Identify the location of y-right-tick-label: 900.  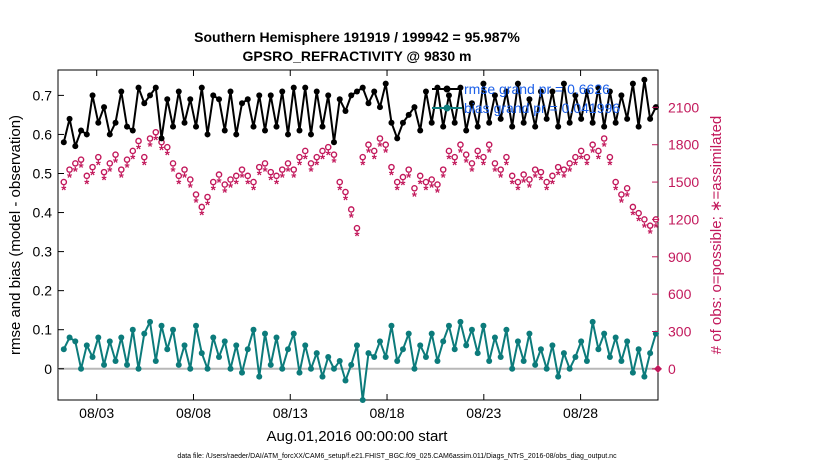
(680, 257).